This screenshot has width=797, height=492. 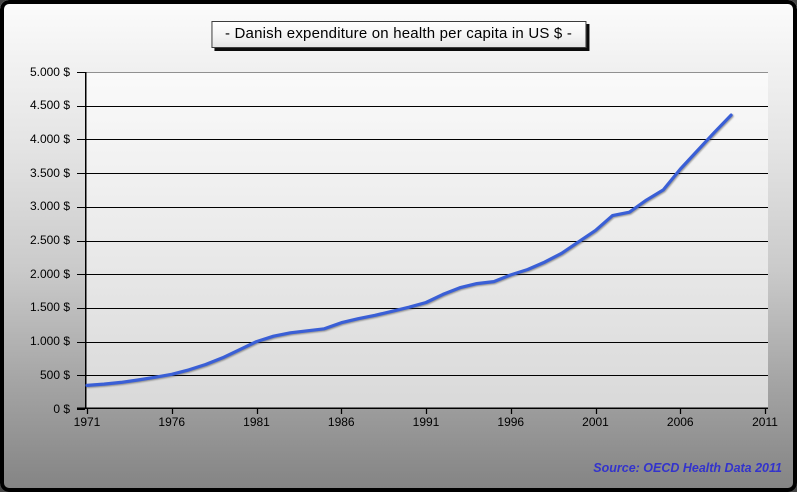 What do you see at coordinates (49, 172) in the screenshot?
I see `y-tick-label: 3.500 $` at bounding box center [49, 172].